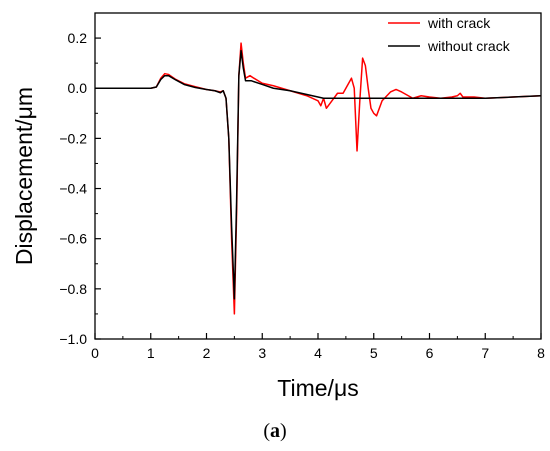  What do you see at coordinates (78, 38) in the screenshot?
I see `y-tick-label: 0.2` at bounding box center [78, 38].